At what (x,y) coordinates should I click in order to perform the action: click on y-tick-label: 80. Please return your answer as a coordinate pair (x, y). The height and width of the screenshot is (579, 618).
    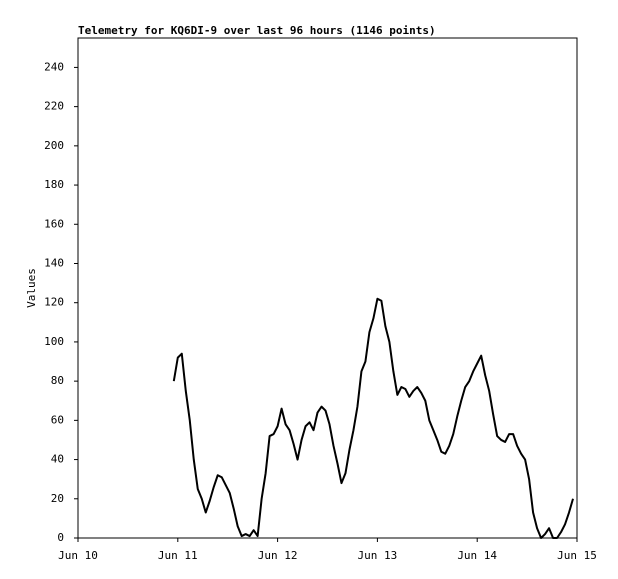
    Looking at the image, I should click on (57, 380).